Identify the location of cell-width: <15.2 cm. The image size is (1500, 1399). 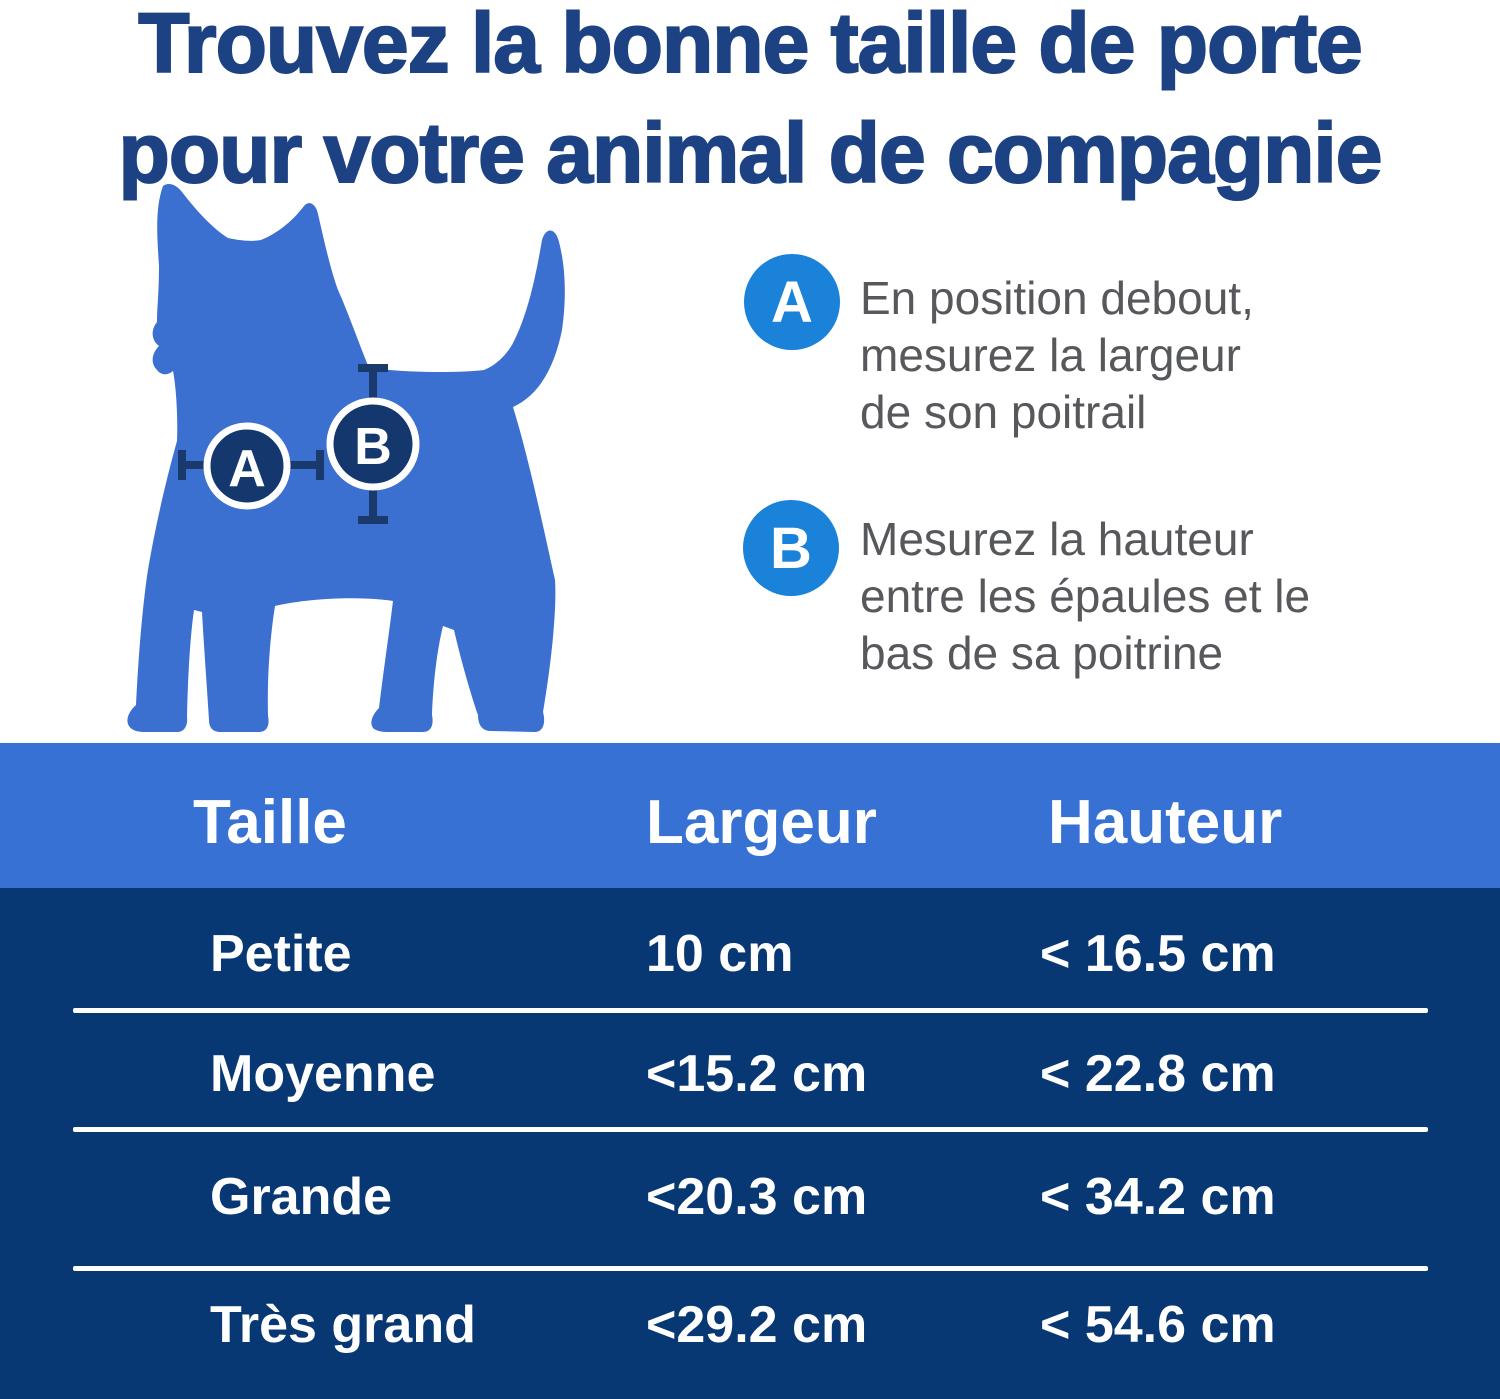
(757, 1074).